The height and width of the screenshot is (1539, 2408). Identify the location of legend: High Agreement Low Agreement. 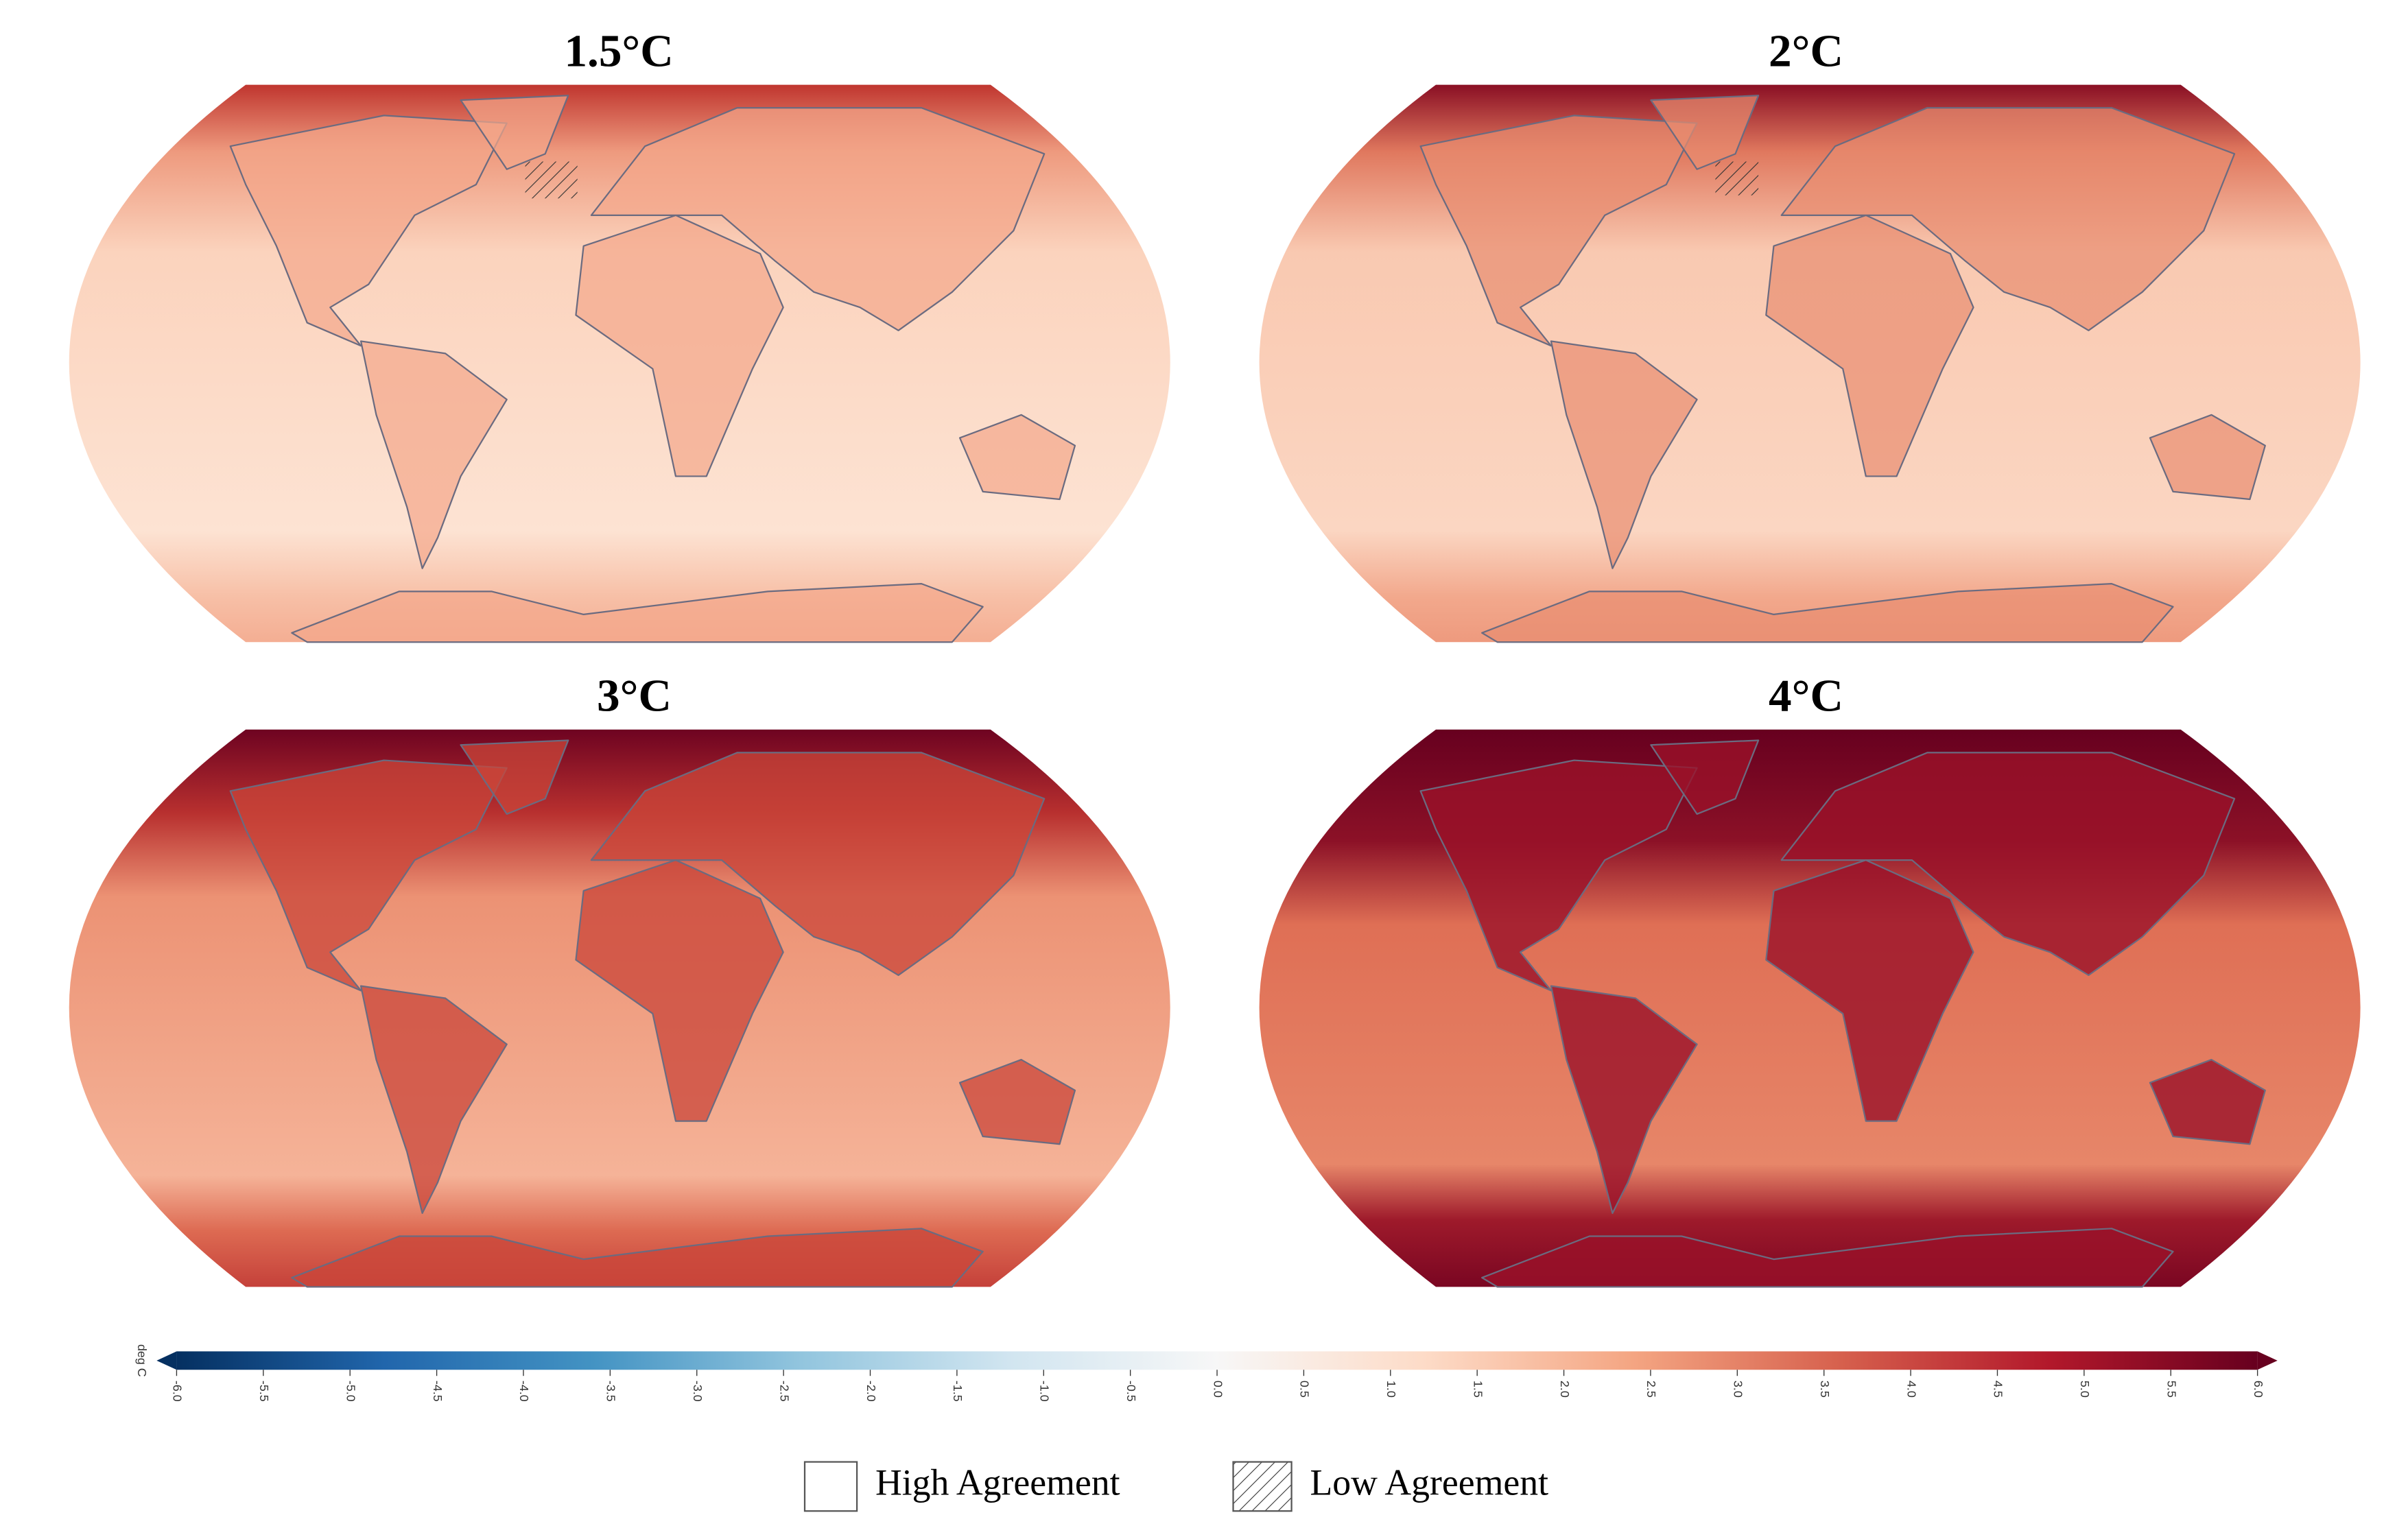
(1176, 1486).